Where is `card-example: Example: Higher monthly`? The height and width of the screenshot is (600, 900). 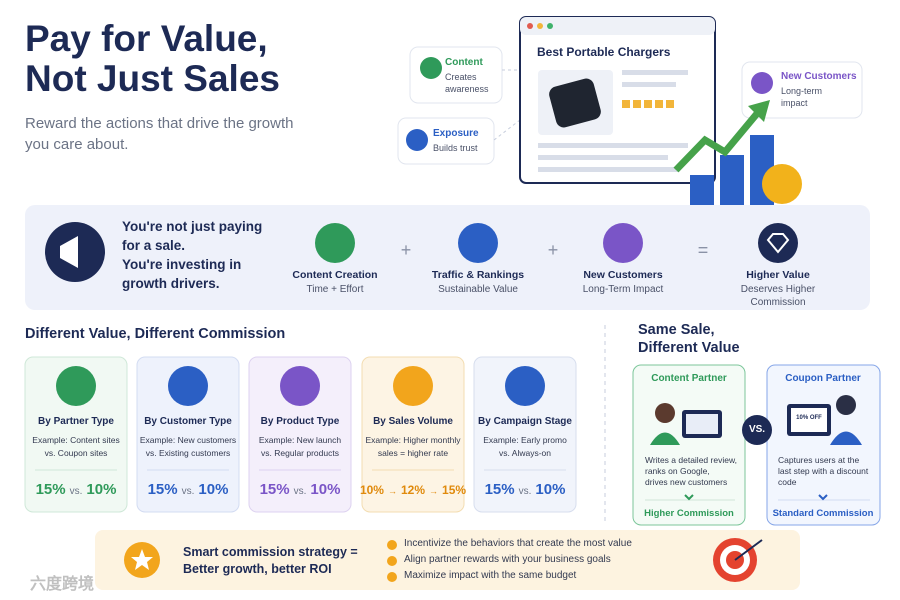 card-example: Example: Higher monthly is located at coordinates (413, 440).